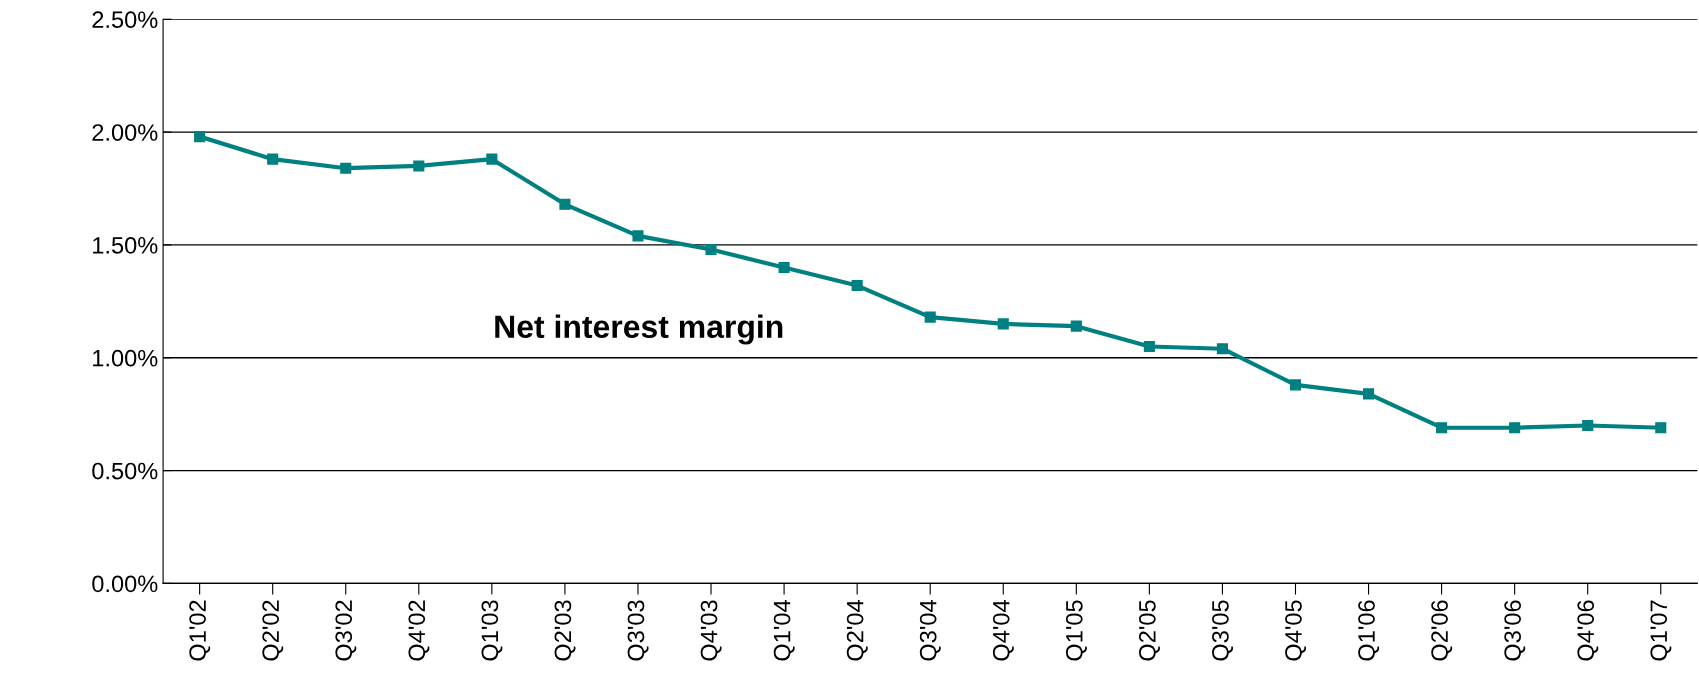 The height and width of the screenshot is (688, 1699). I want to click on x-tick-label: Q1'07, so click(1661, 630).